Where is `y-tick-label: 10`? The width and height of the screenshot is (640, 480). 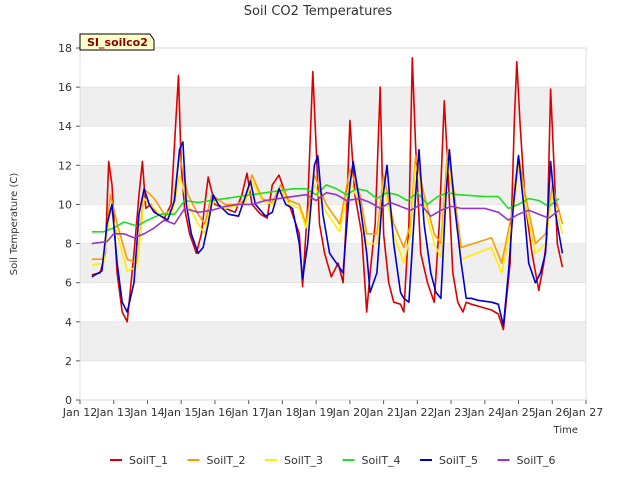 y-tick-label: 10 is located at coordinates (65, 204).